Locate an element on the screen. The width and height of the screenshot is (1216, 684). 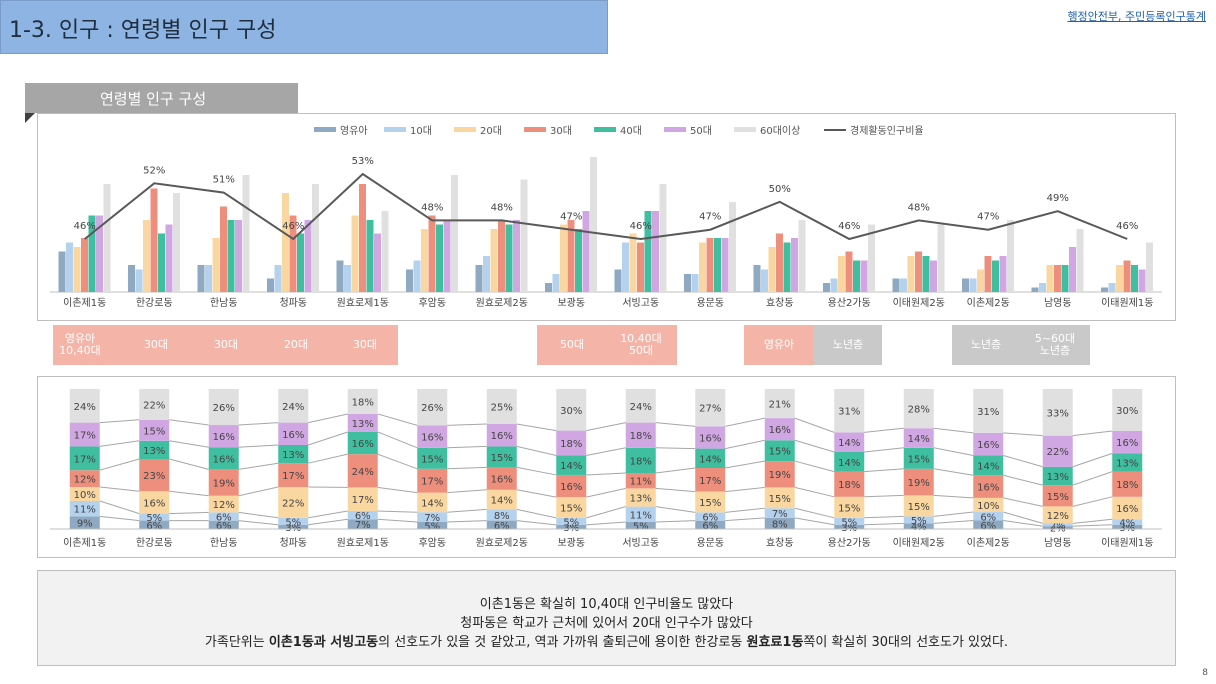
segment-thirties is located at coordinates (779, 474).